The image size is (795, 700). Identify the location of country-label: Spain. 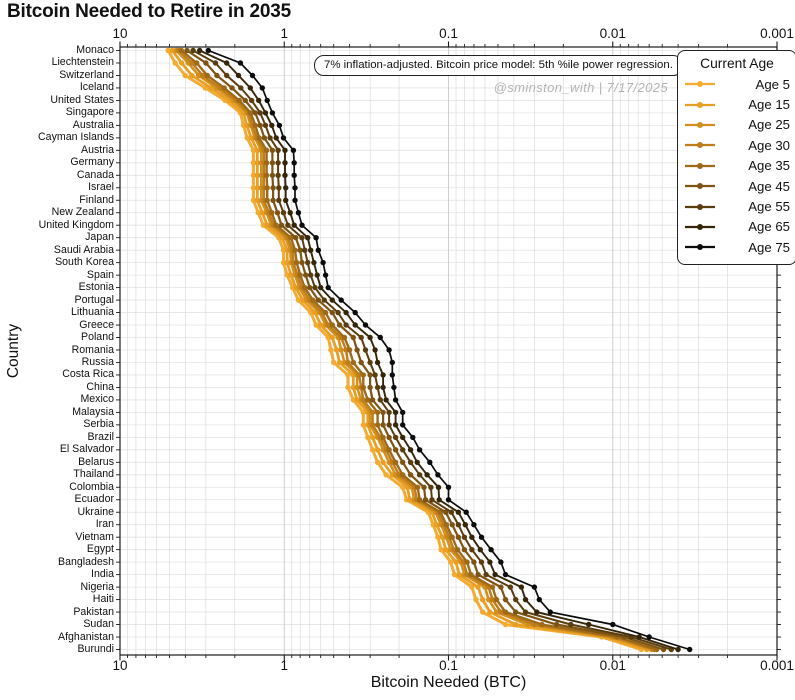
(100, 274).